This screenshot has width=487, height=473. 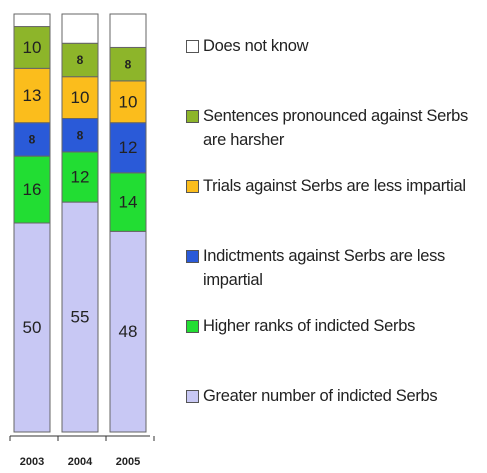 I want to click on x-tick-label: 2005, so click(x=128, y=462).